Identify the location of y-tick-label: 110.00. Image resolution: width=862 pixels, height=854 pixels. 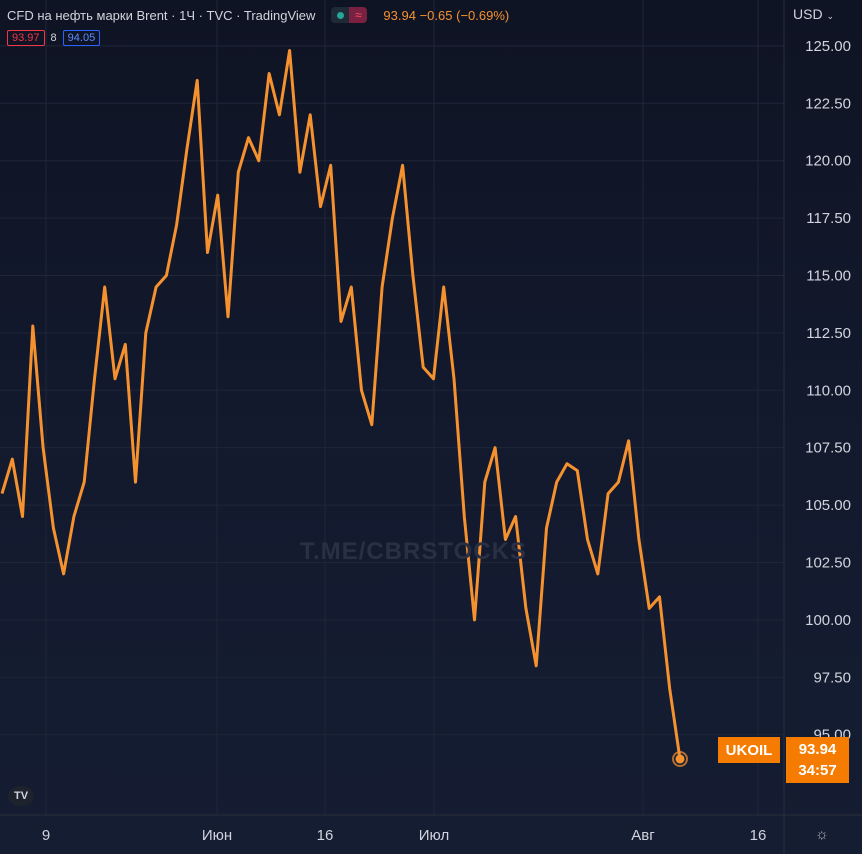
(828, 390).